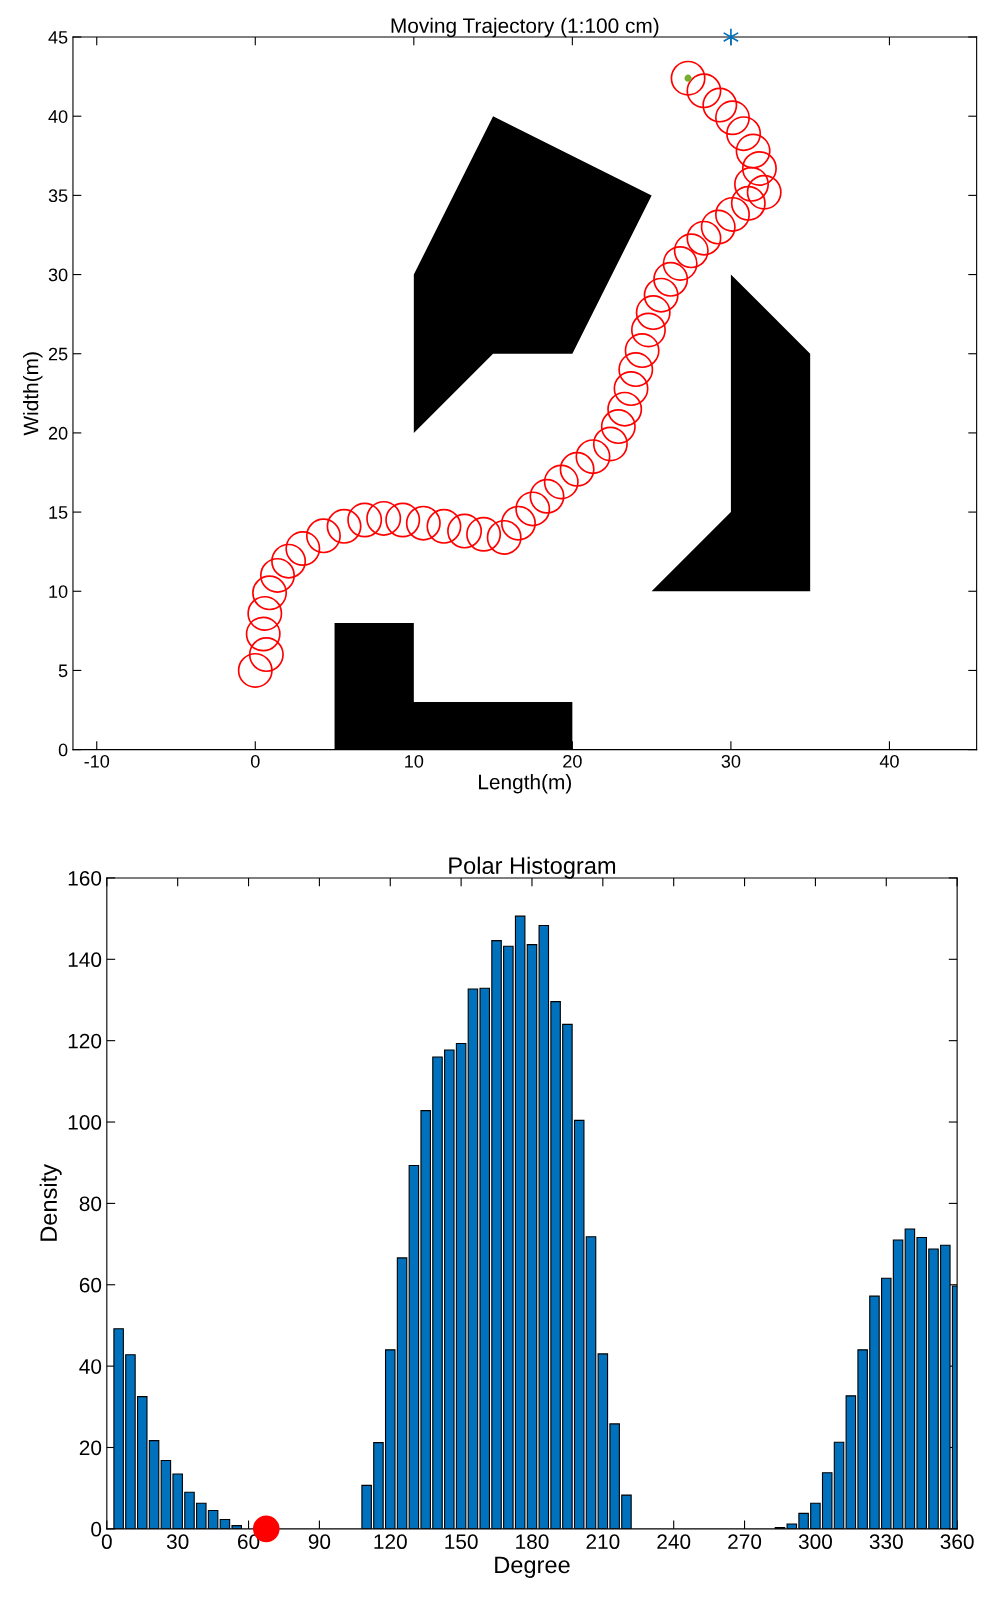 The image size is (990, 1610). I want to click on x-tick-label: 40, so click(889, 761).